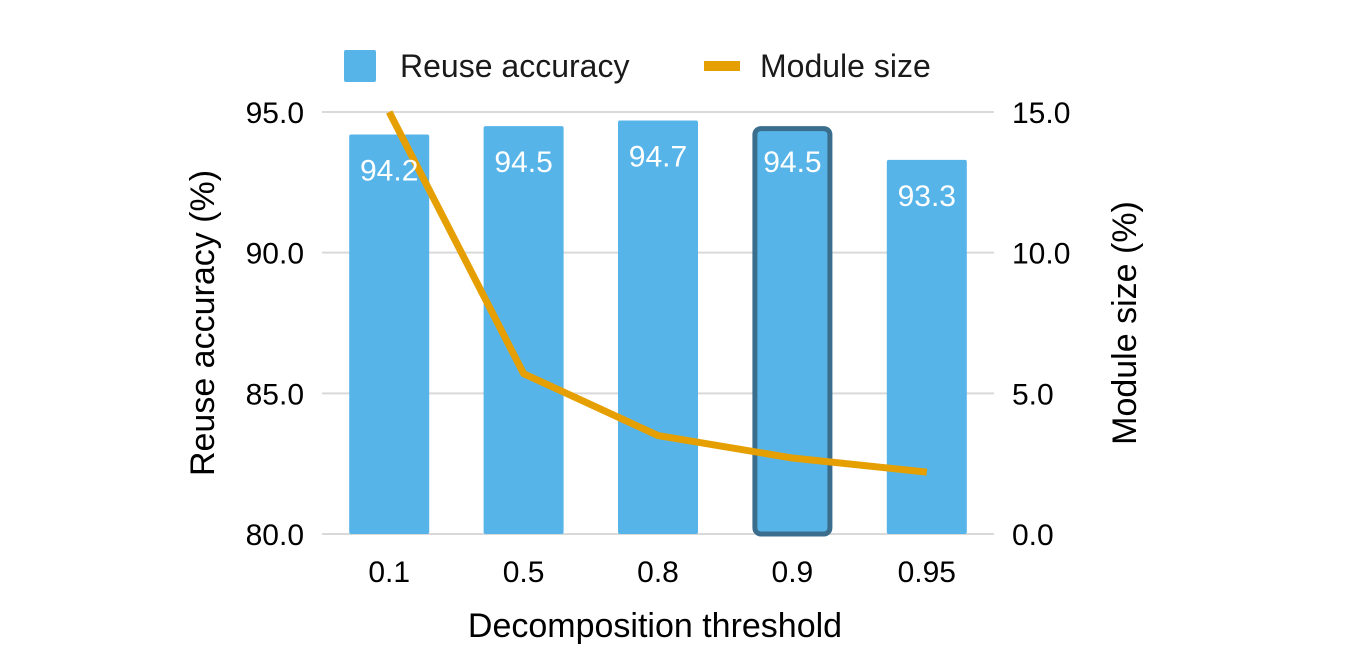  Describe the element at coordinates (722, 66) in the screenshot. I see `legend-swatch-module-size` at that location.